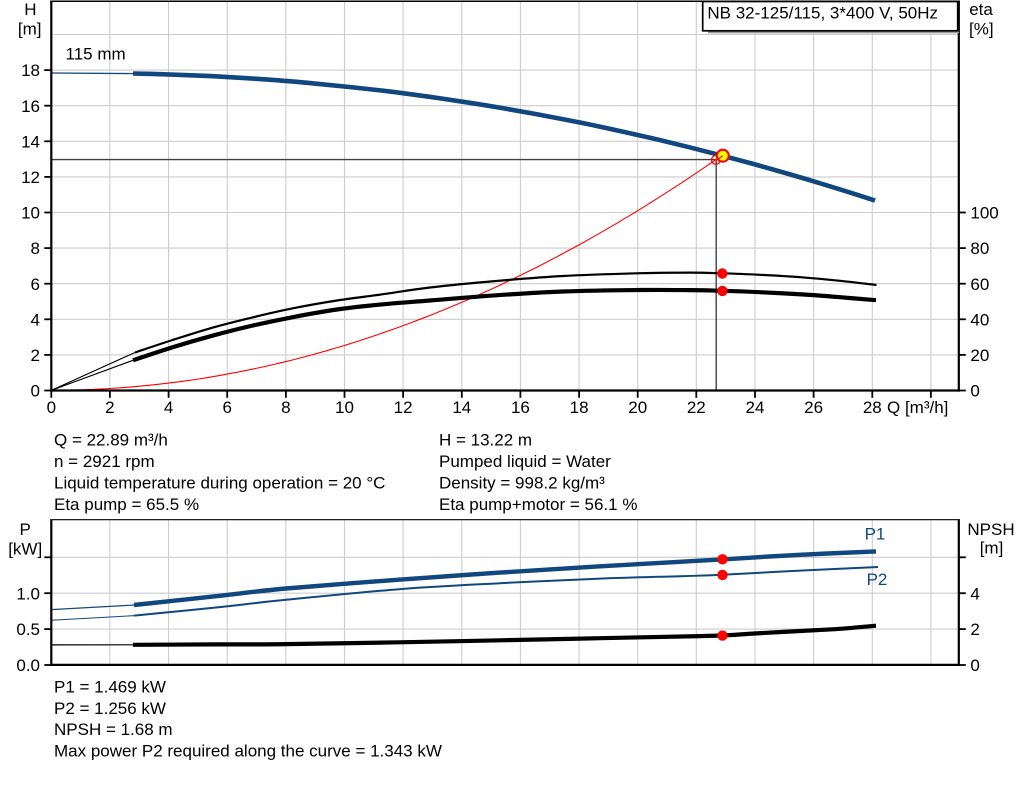 Image resolution: width=1024 pixels, height=786 pixels. I want to click on svg-text: NB 32-125/115, 3*400 V, 50Hz, so click(822, 13).